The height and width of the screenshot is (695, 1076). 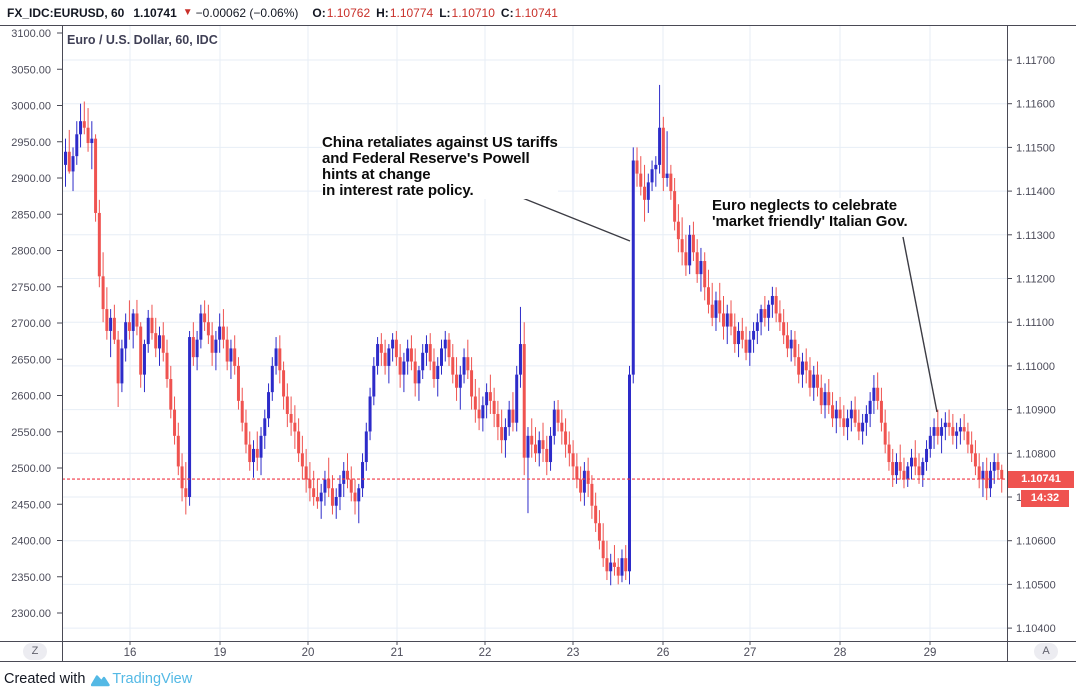 I want to click on left-axis-label: 2650.00, so click(x=31, y=360).